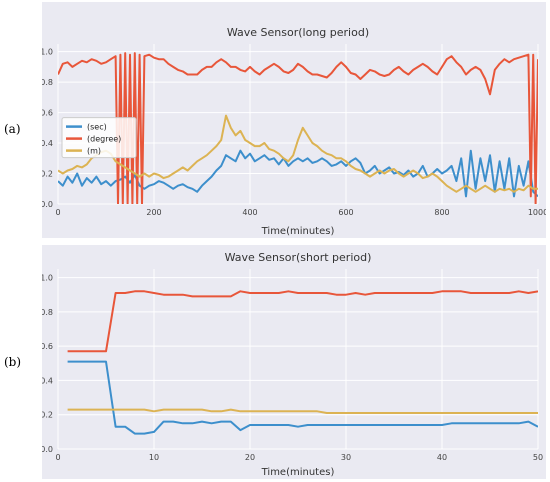 The width and height of the screenshot is (550, 482). What do you see at coordinates (442, 457) in the screenshot?
I see `x-tick-label: 40` at bounding box center [442, 457].